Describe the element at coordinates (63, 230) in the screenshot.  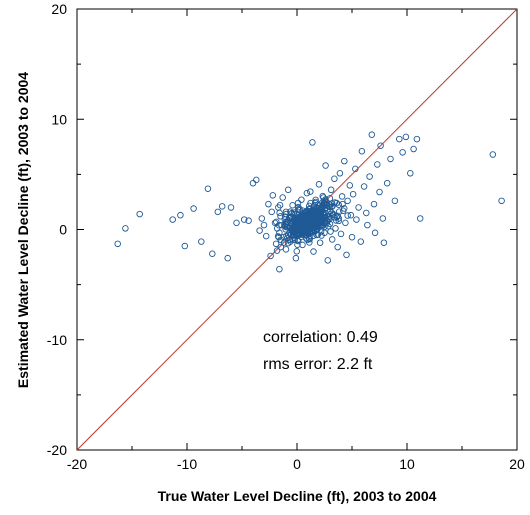
I see `y-tick-label: 0` at that location.